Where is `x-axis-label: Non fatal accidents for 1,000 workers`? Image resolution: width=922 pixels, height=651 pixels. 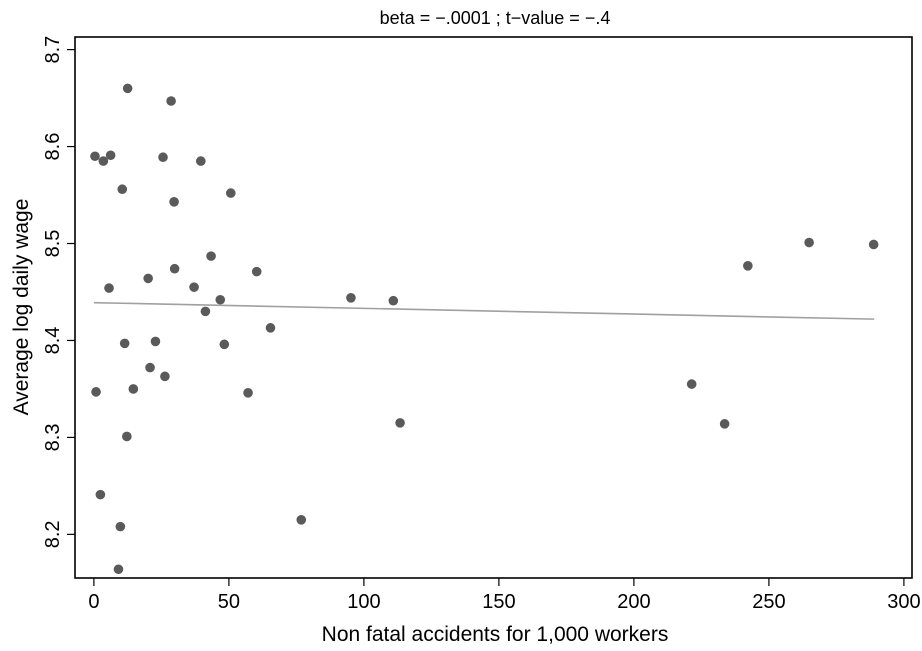
x-axis-label: Non fatal accidents for 1,000 workers is located at coordinates (495, 634).